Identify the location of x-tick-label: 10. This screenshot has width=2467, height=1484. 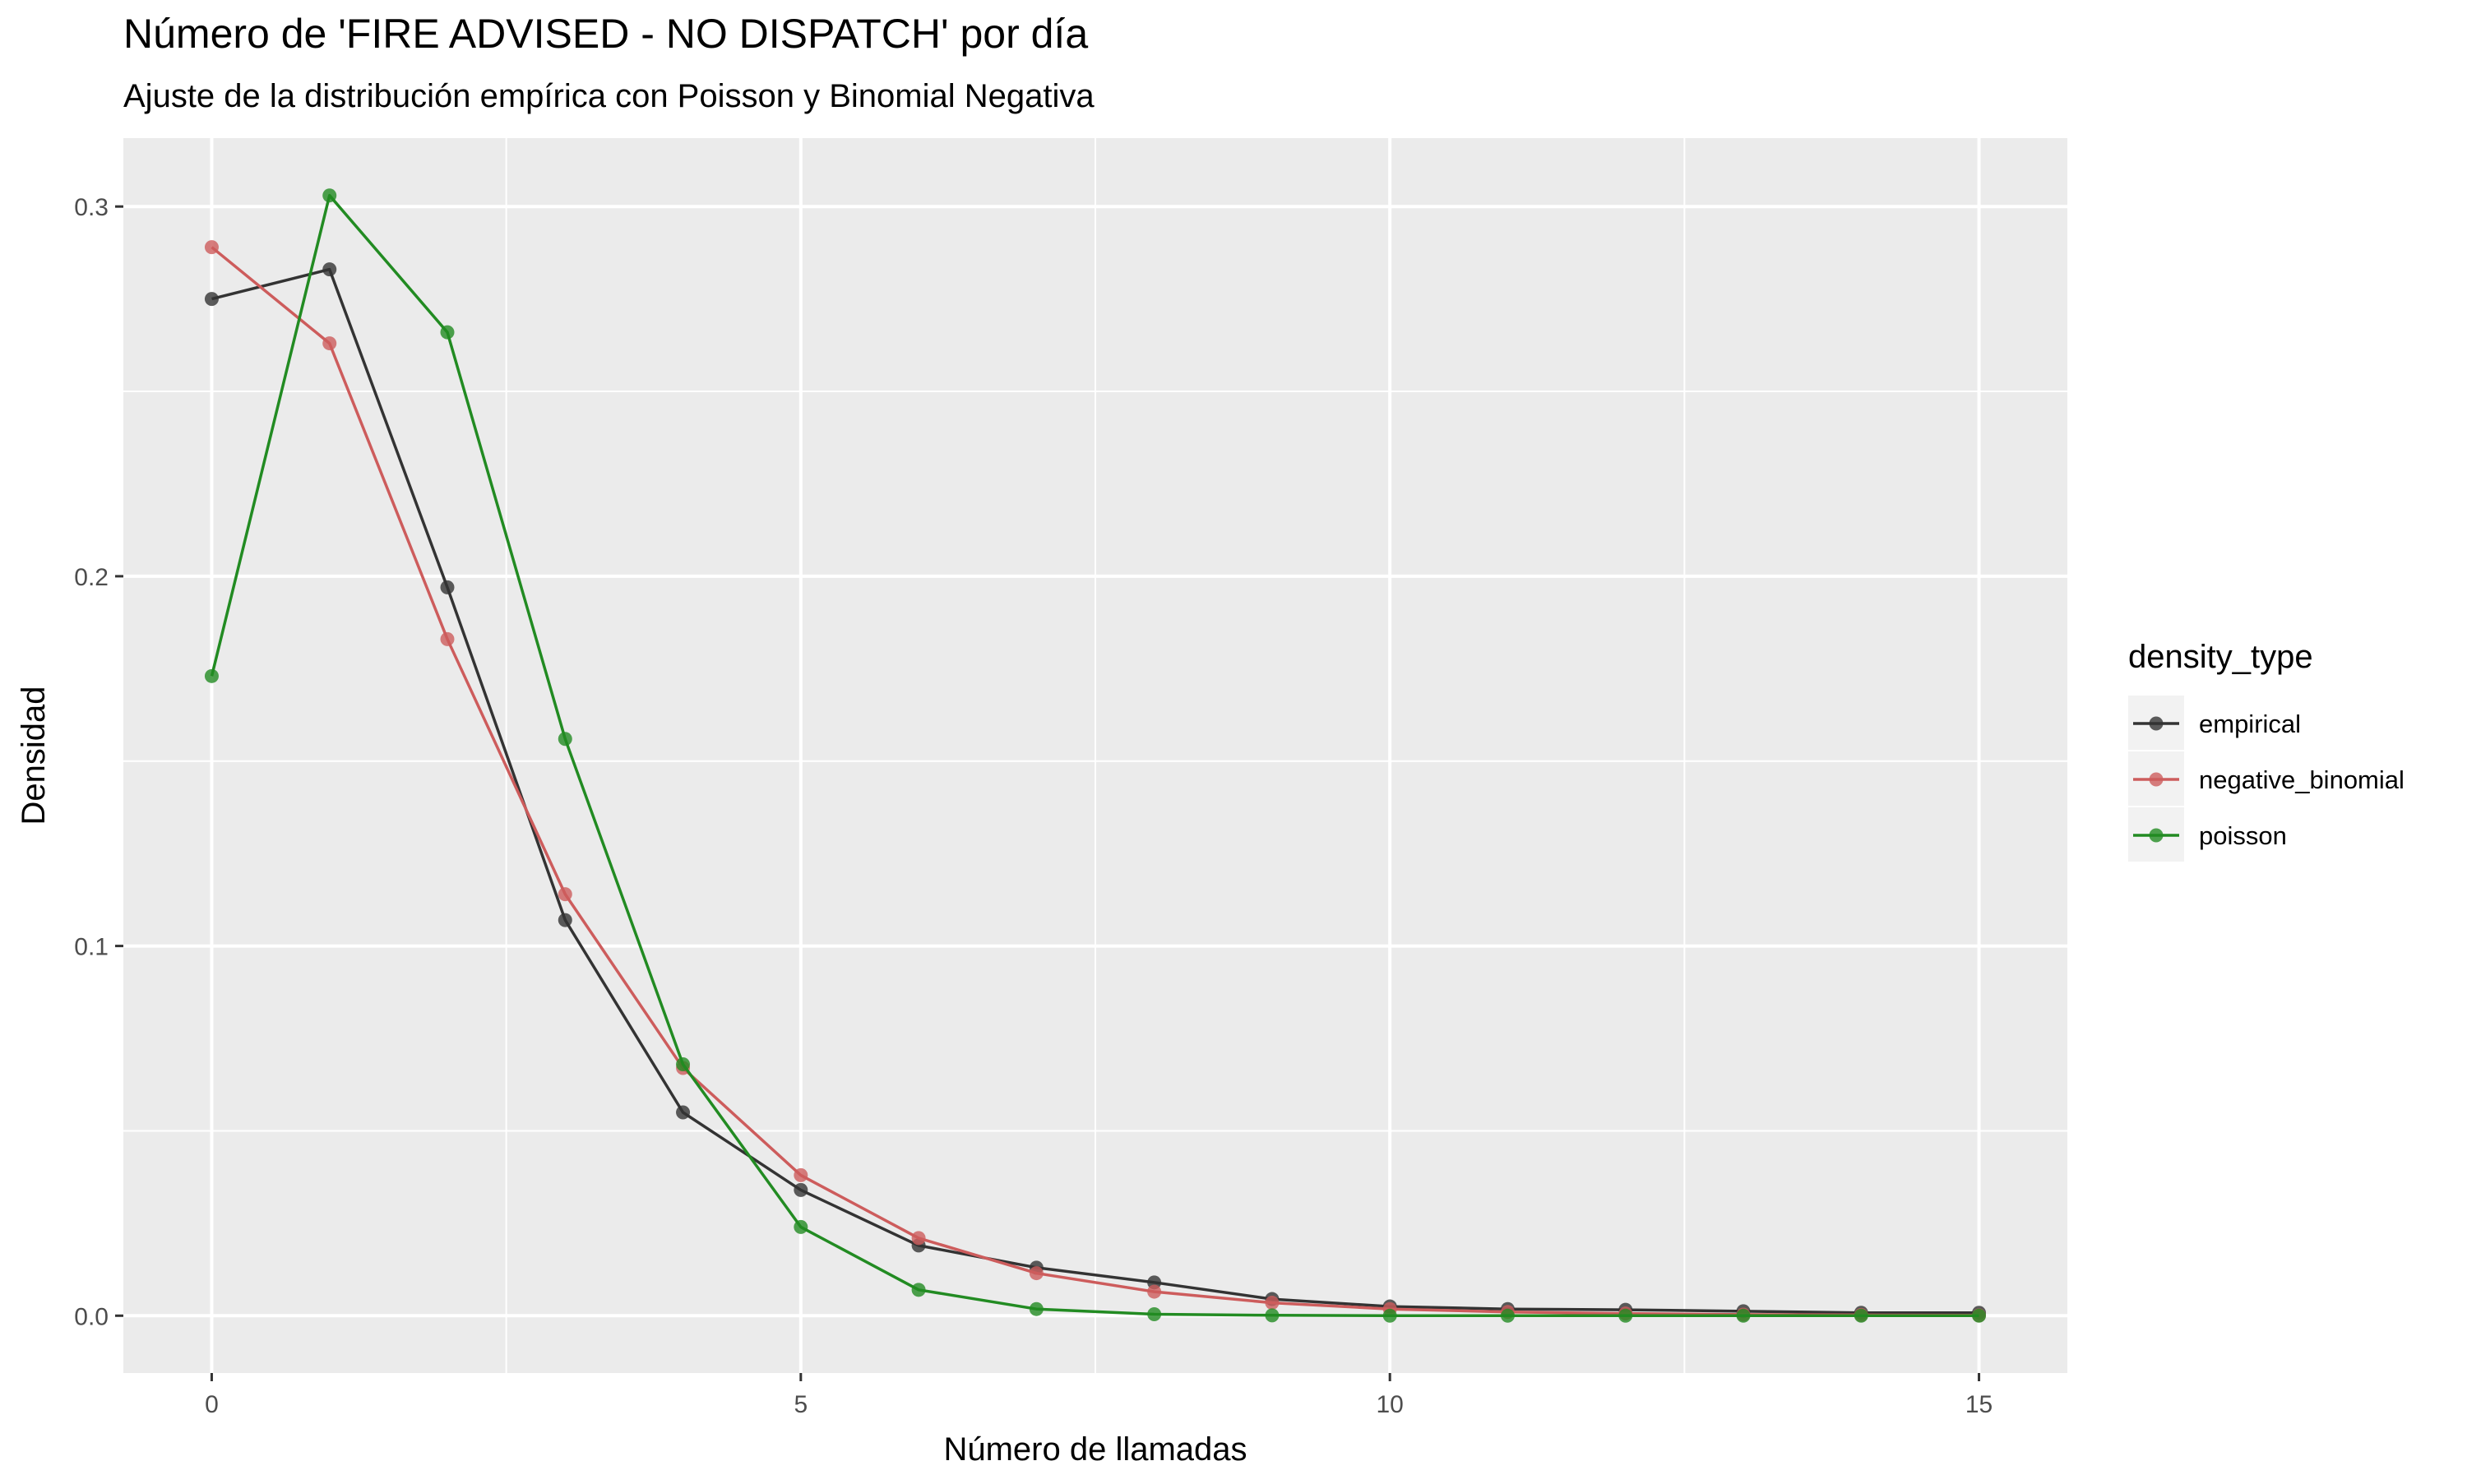
(1389, 1405).